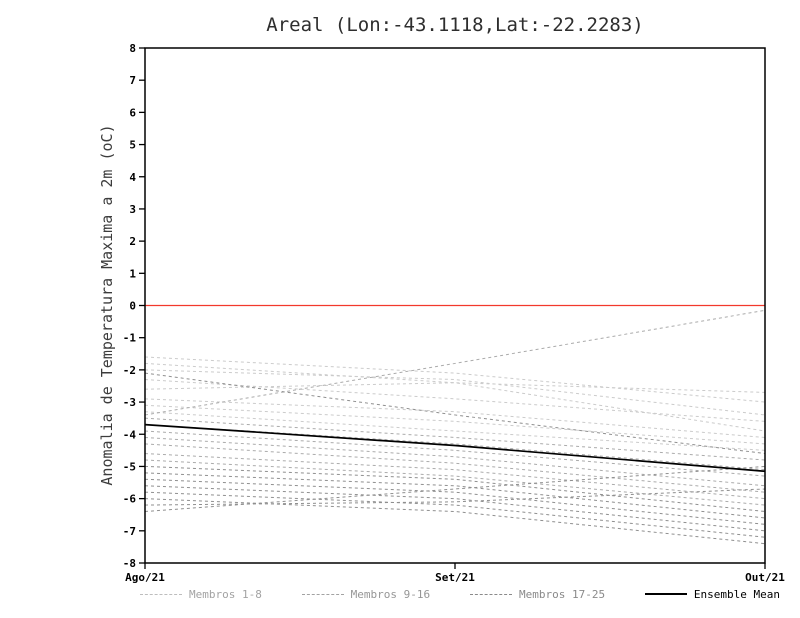 This screenshot has width=800, height=618. Describe the element at coordinates (130, 434) in the screenshot. I see `y-tick-label: -4` at that location.